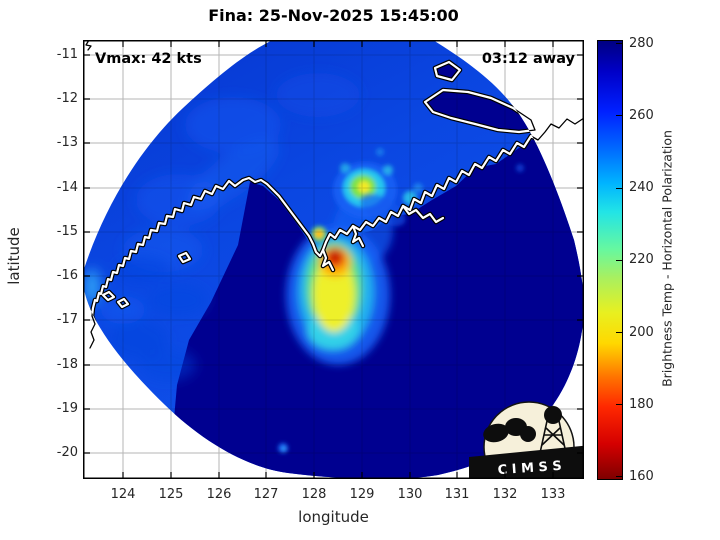  What do you see at coordinates (67, 142) in the screenshot?
I see `ytick-label: -13` at bounding box center [67, 142].